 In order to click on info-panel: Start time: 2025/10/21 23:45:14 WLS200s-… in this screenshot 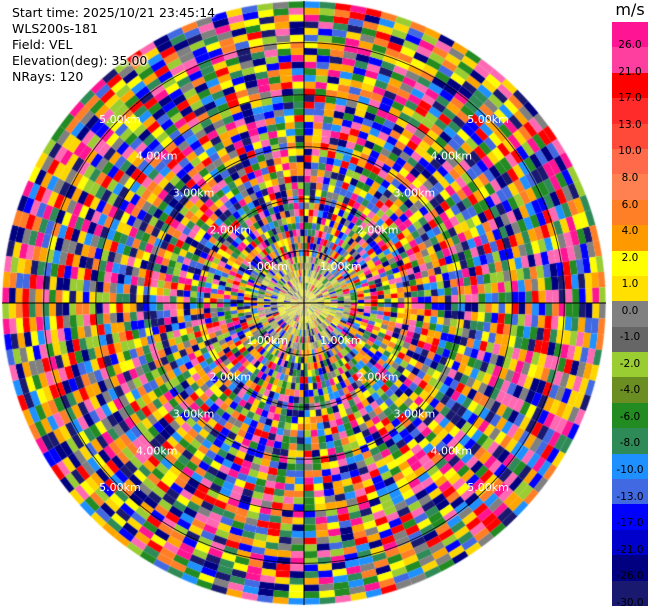, I will do `click(113, 45)`.